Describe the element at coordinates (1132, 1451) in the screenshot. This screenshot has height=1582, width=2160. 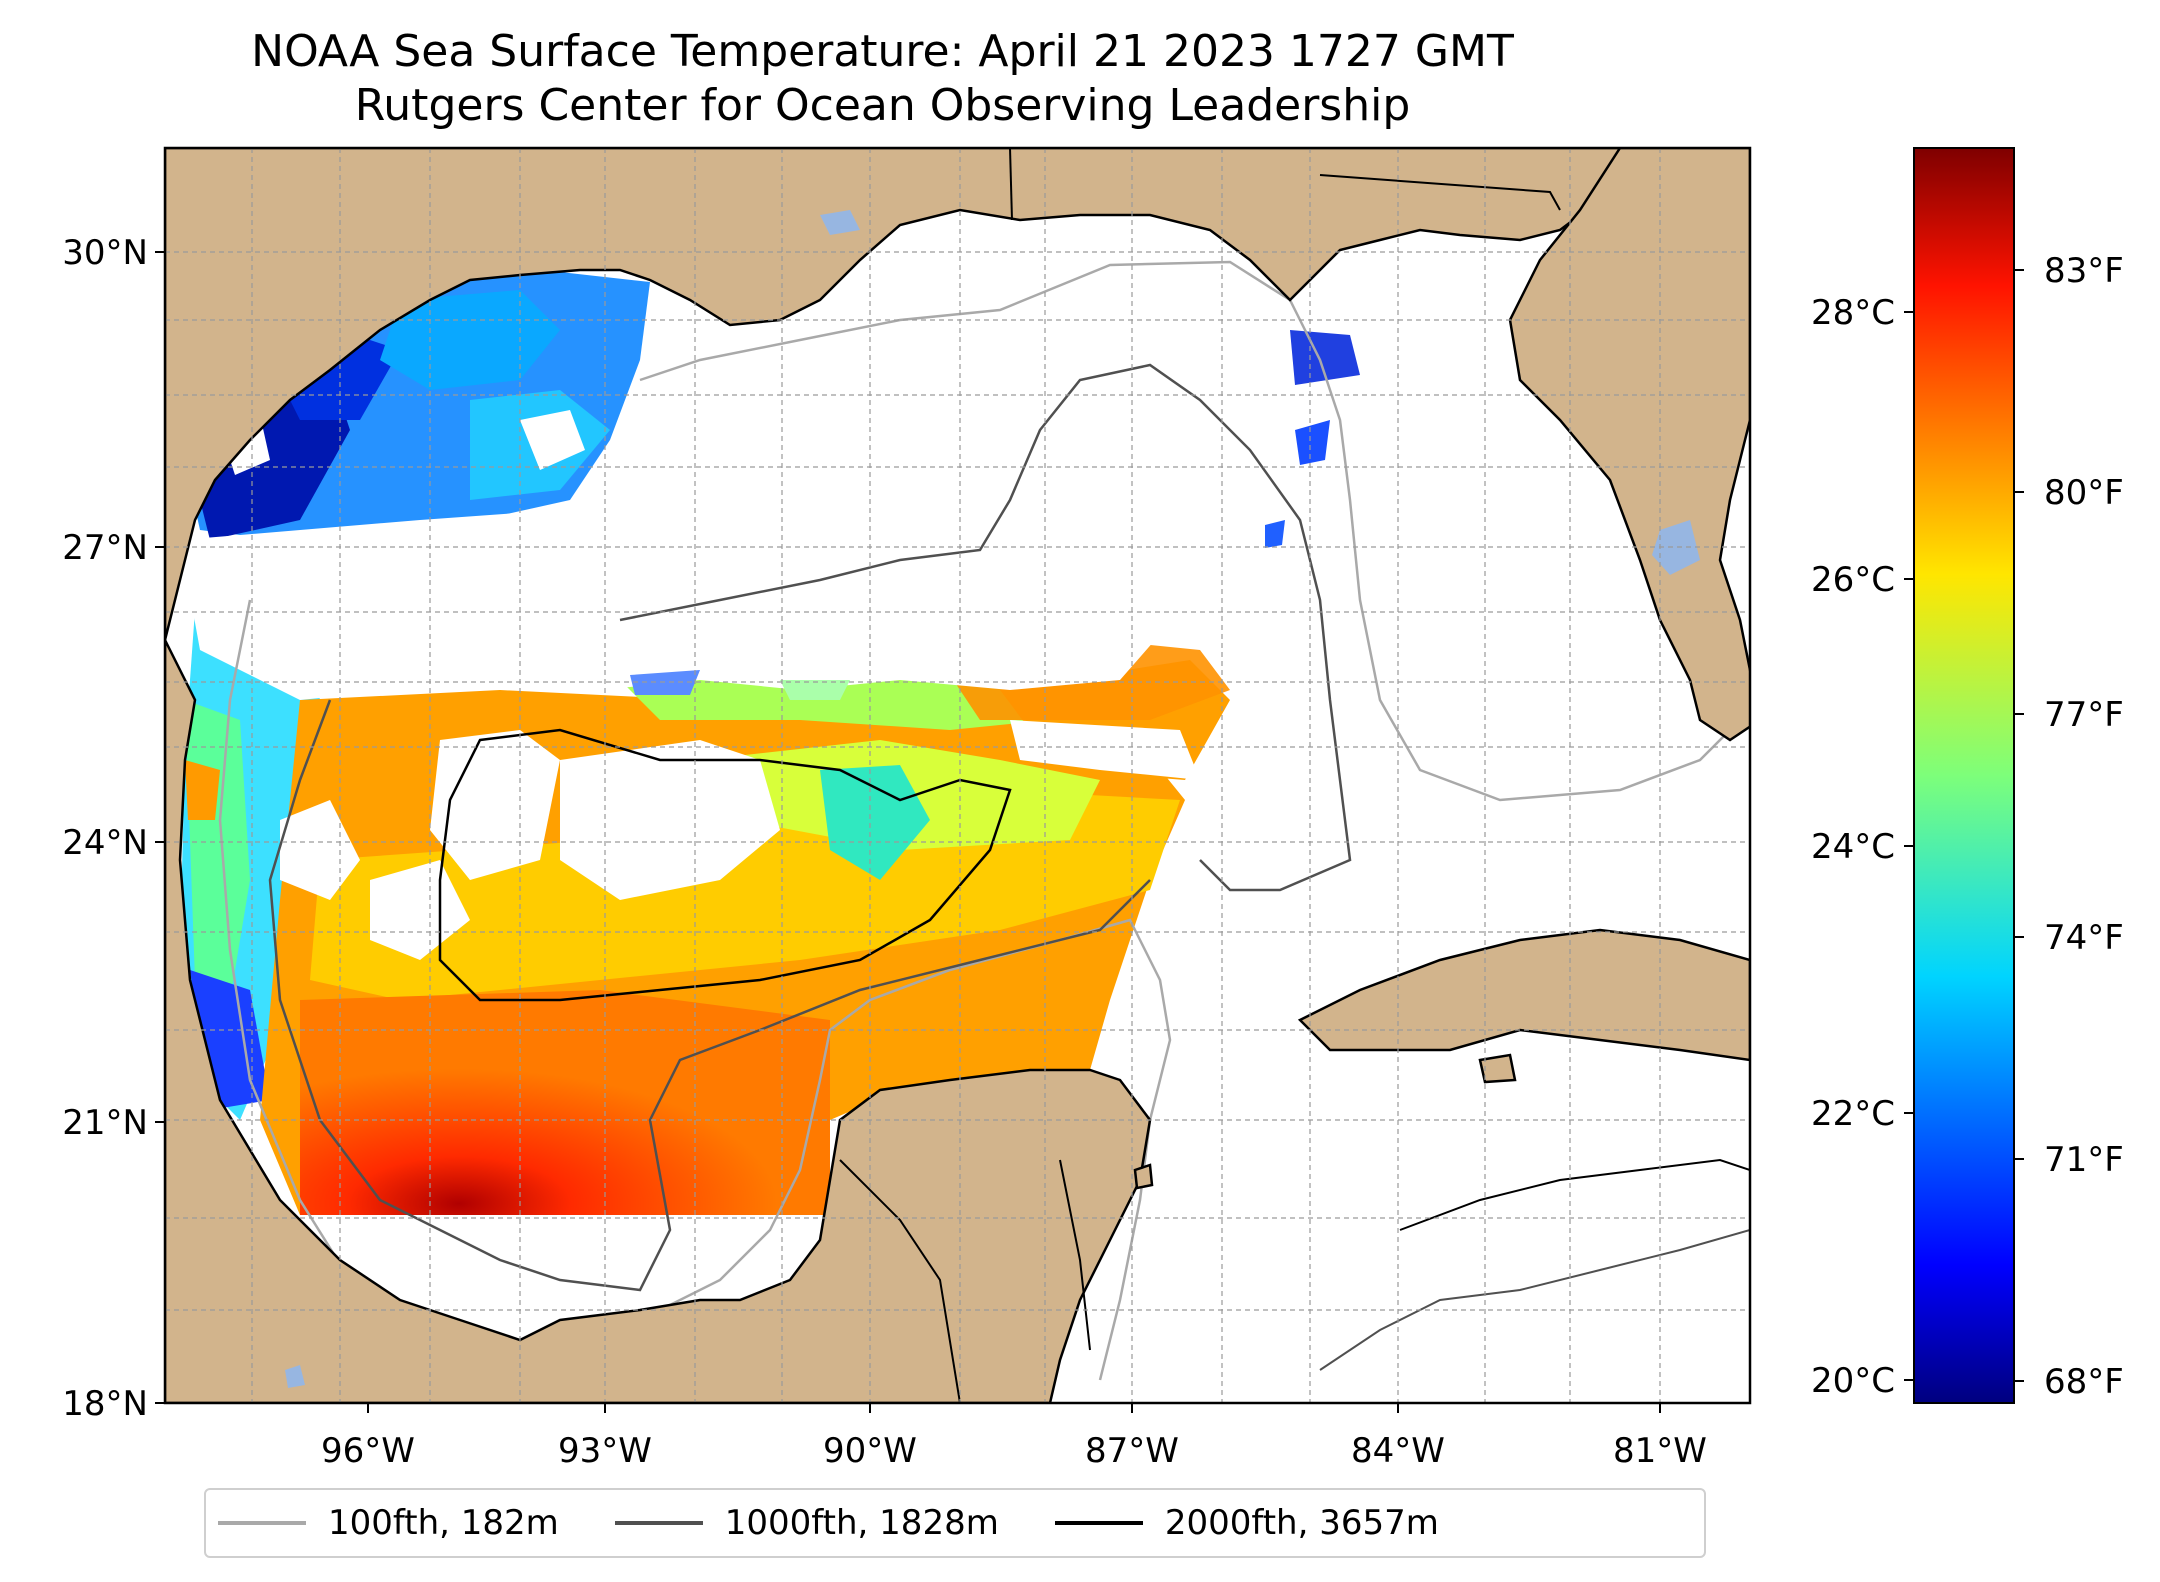
I see `lon-tick-87w: 87°W` at that location.